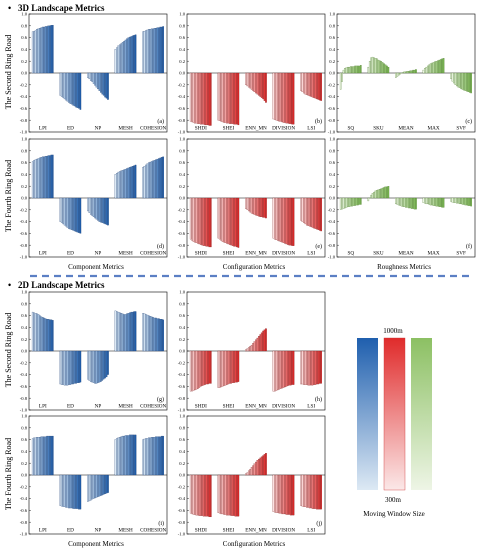 This screenshot has height=550, width=486. Describe the element at coordinates (24, 351) in the screenshot. I see `y-tick-label: 0.0` at that location.